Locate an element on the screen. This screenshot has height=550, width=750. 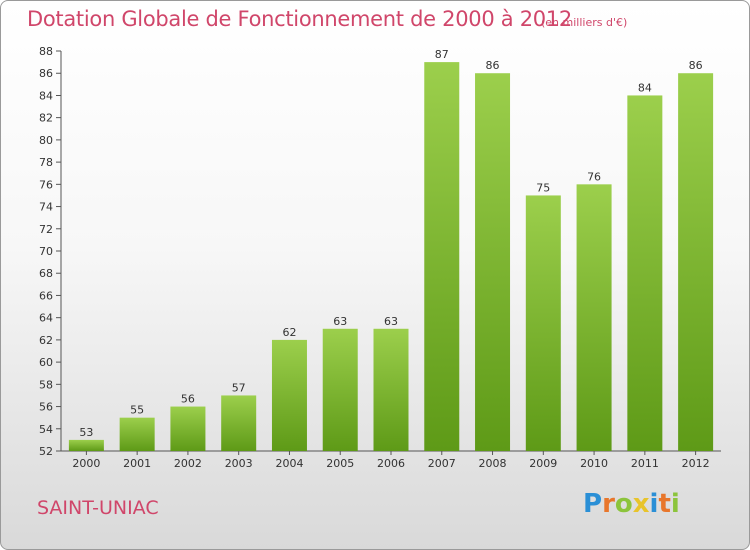
x-tick-label: 2009 is located at coordinates (543, 463).